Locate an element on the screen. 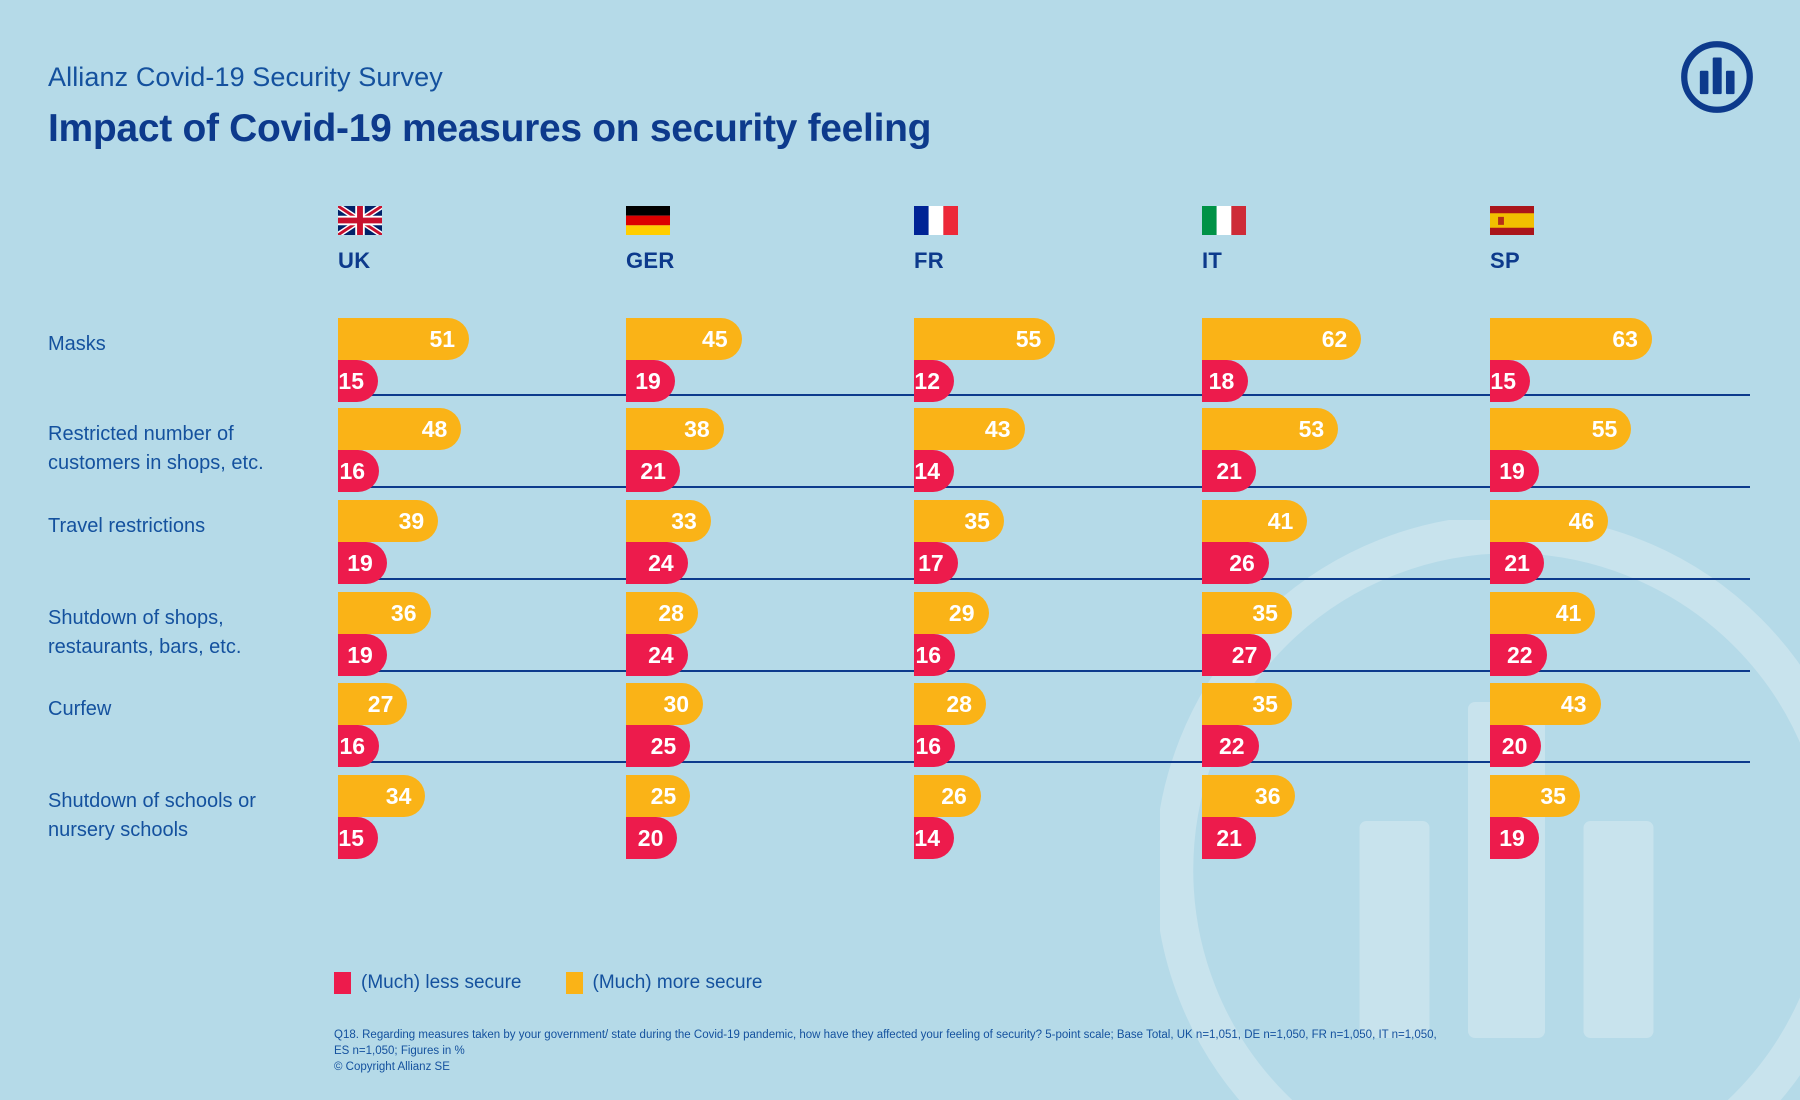 The image size is (1800, 1100). bar-less-secure-uk-row4: 19 is located at coordinates (362, 655).